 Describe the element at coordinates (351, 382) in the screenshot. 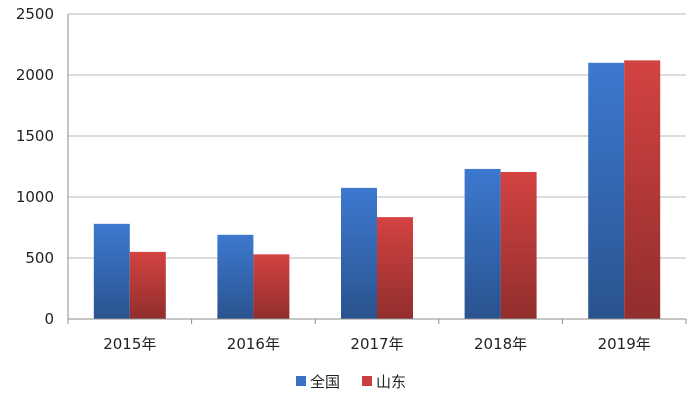

I see `legend: 全国 山东` at that location.